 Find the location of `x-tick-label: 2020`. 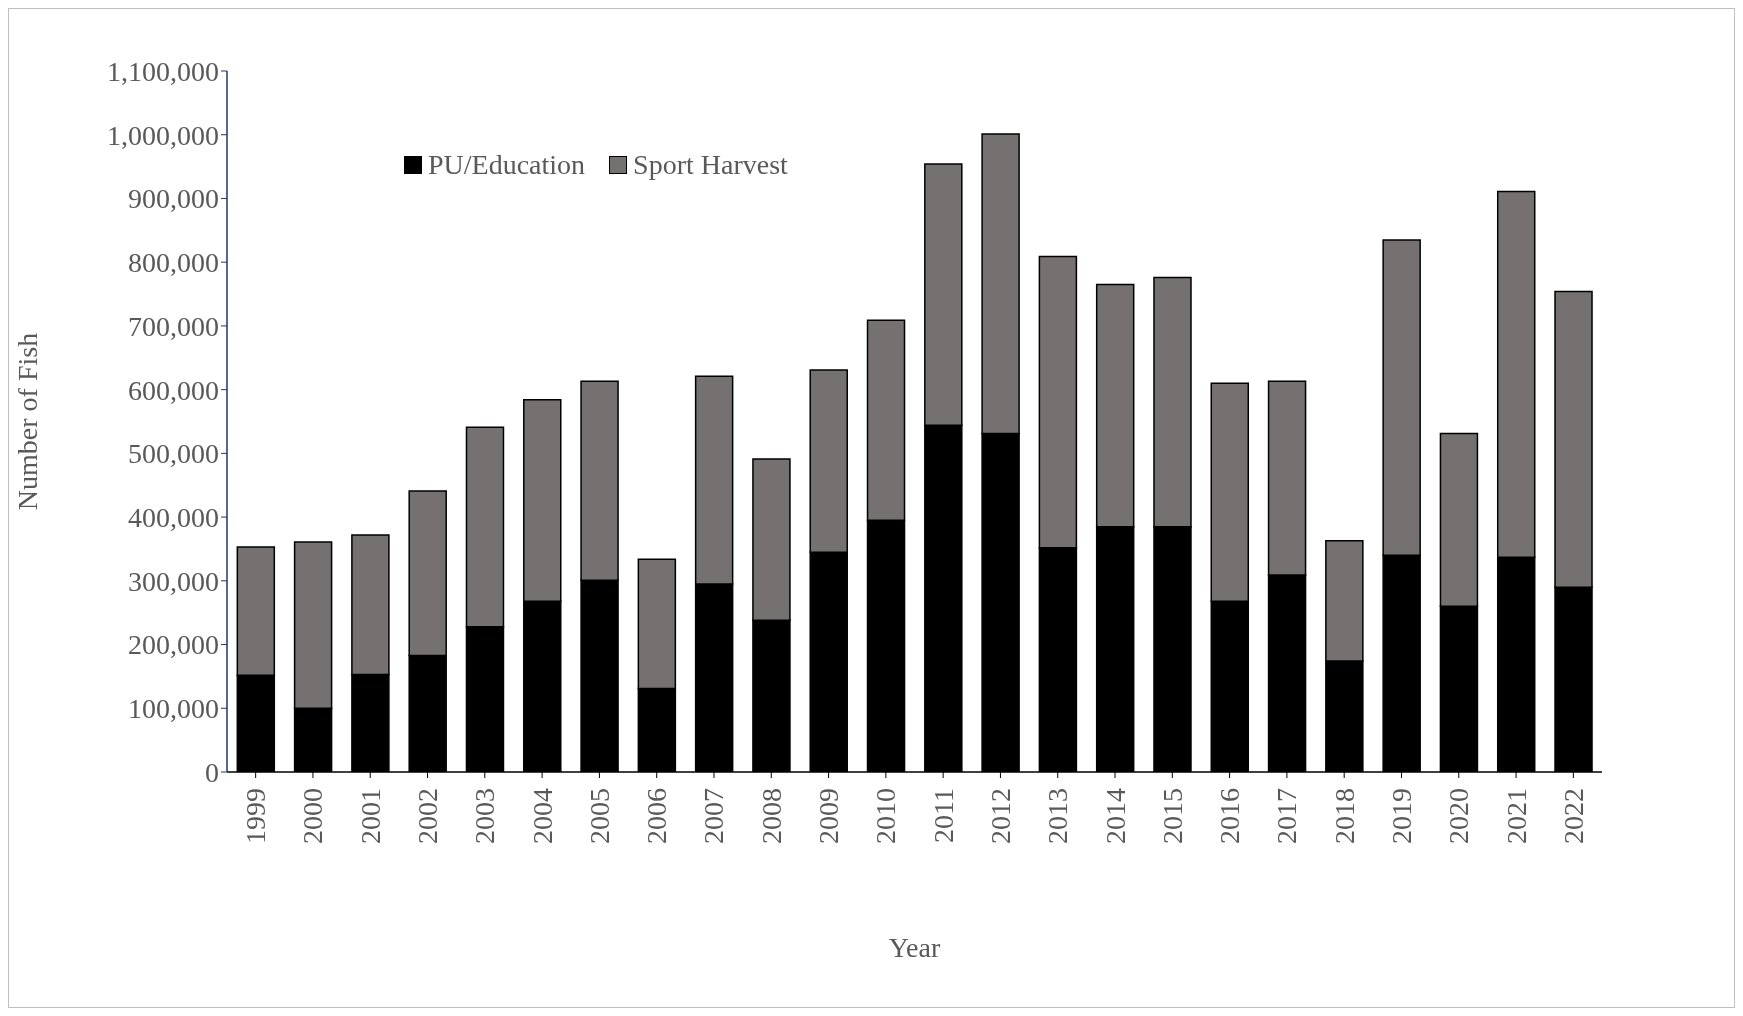

x-tick-label: 2020 is located at coordinates (1459, 816).